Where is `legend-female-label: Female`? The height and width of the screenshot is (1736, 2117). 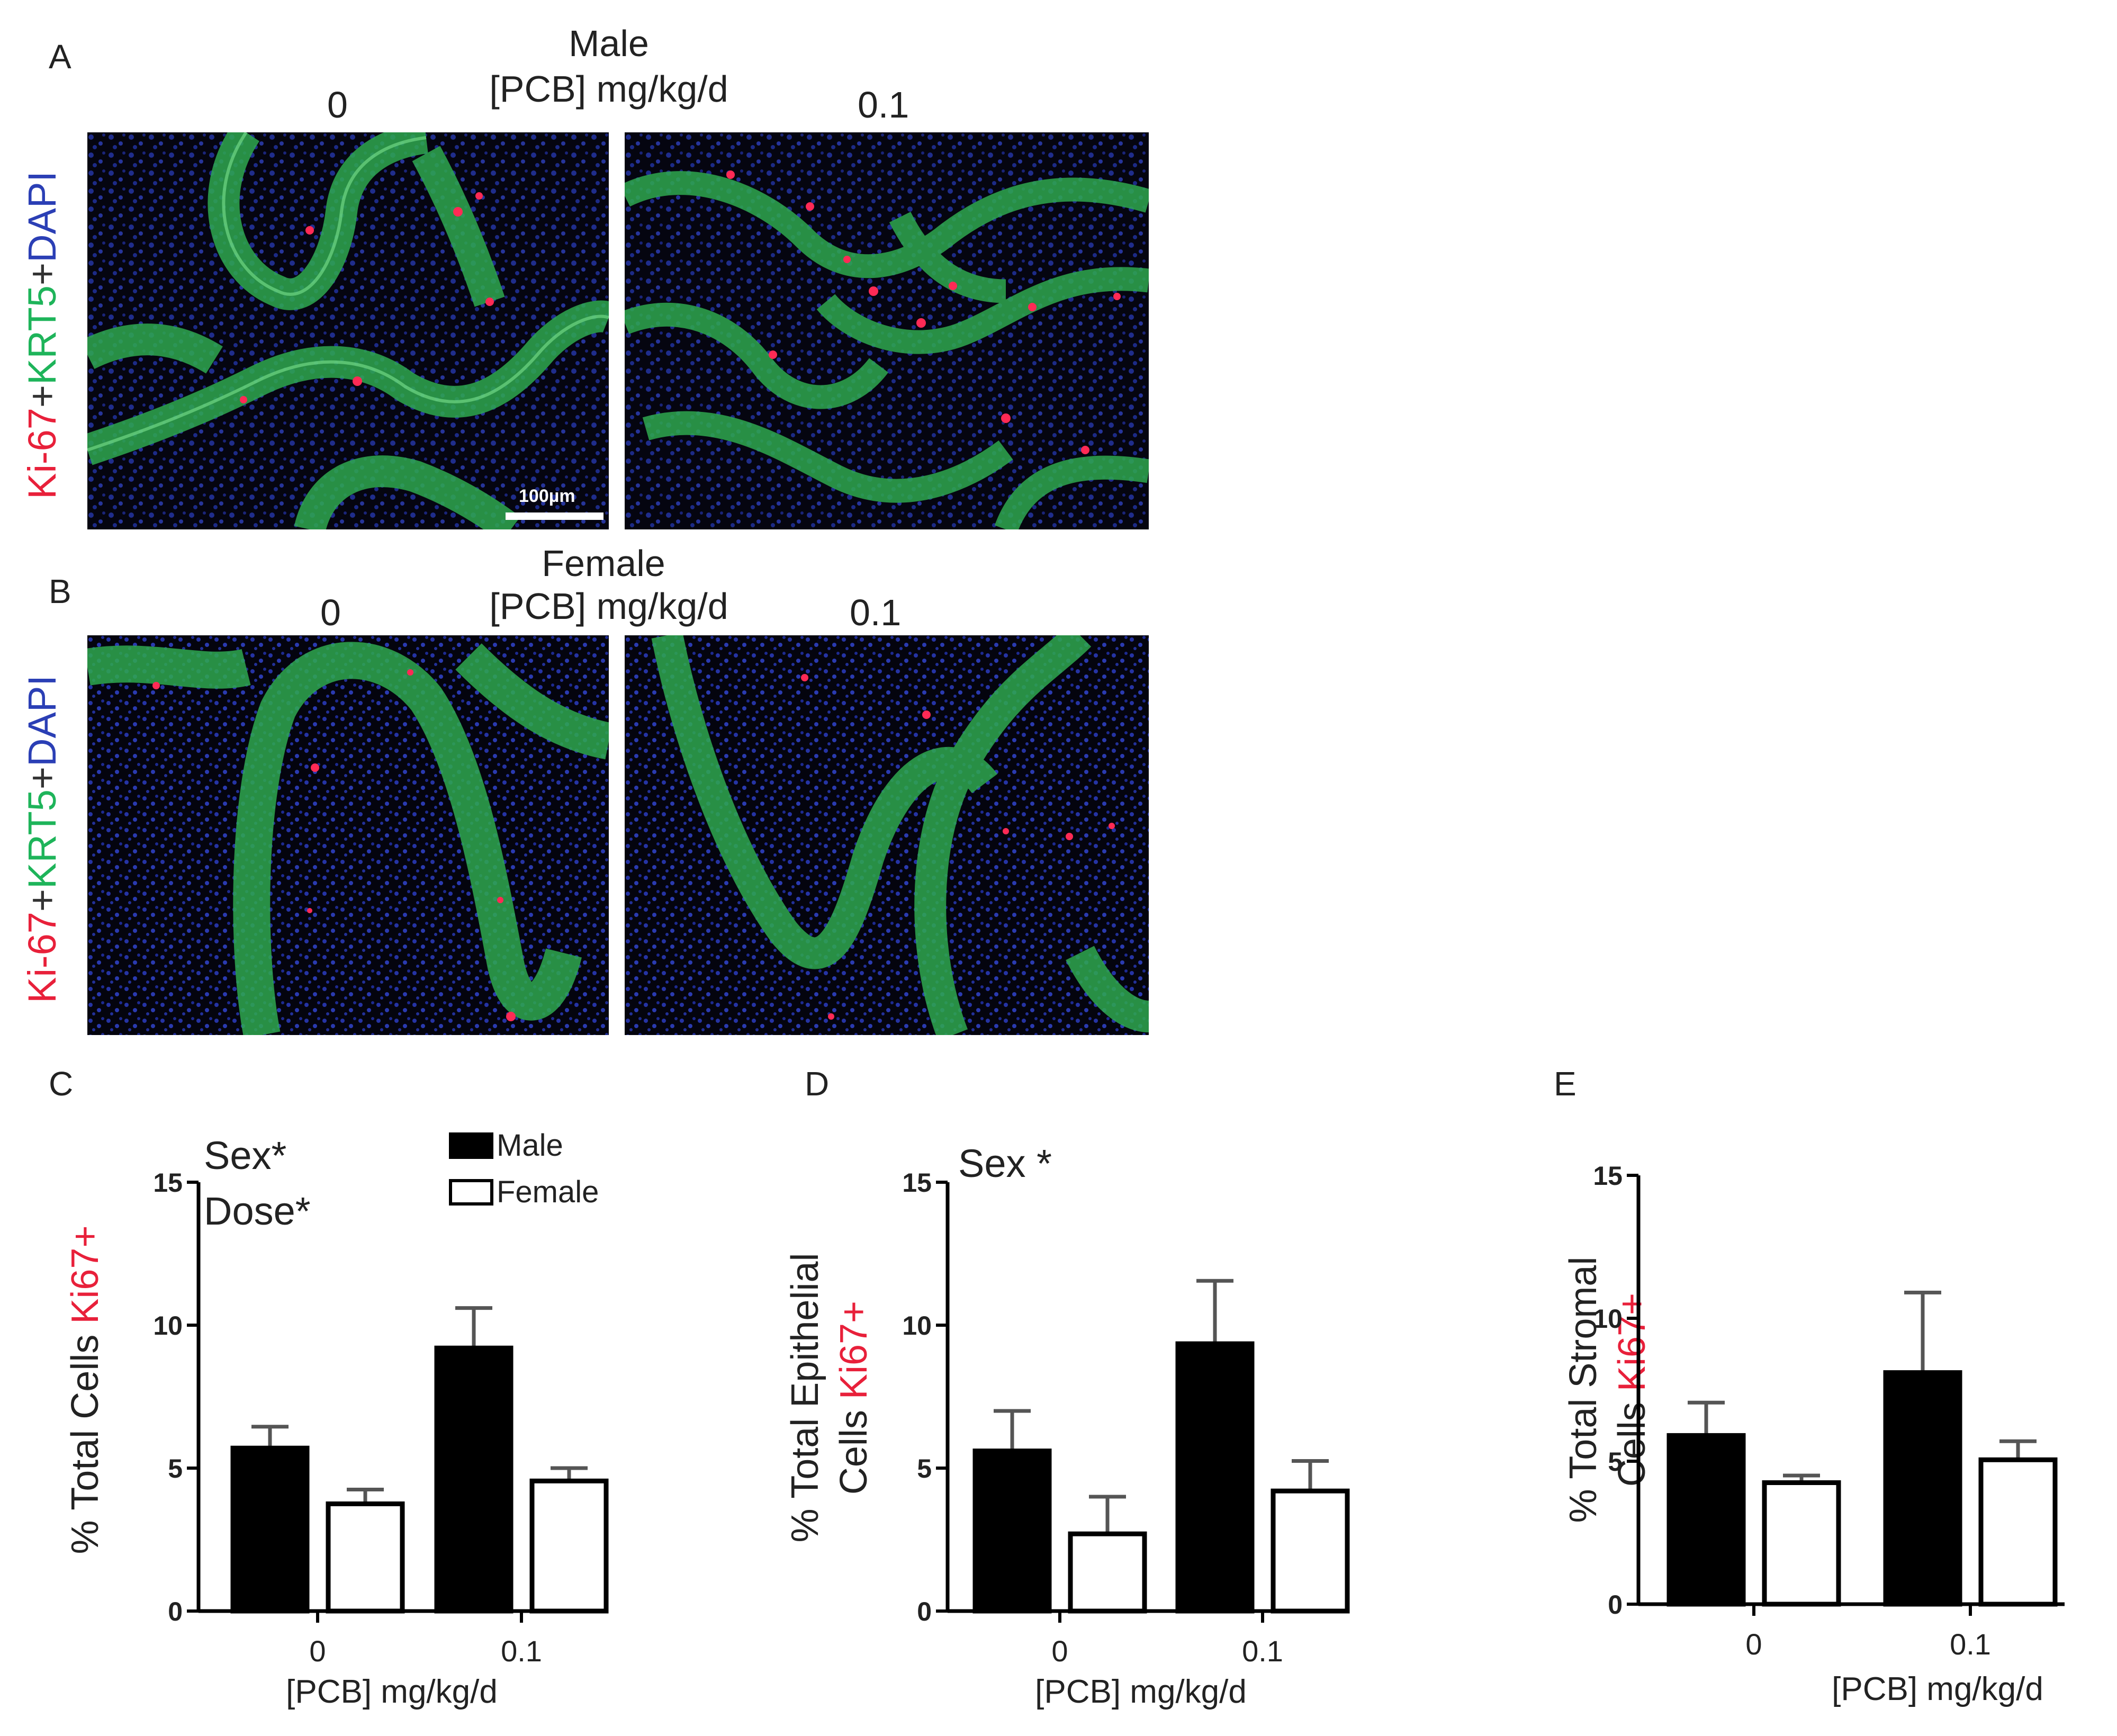 legend-female-label: Female is located at coordinates (548, 1192).